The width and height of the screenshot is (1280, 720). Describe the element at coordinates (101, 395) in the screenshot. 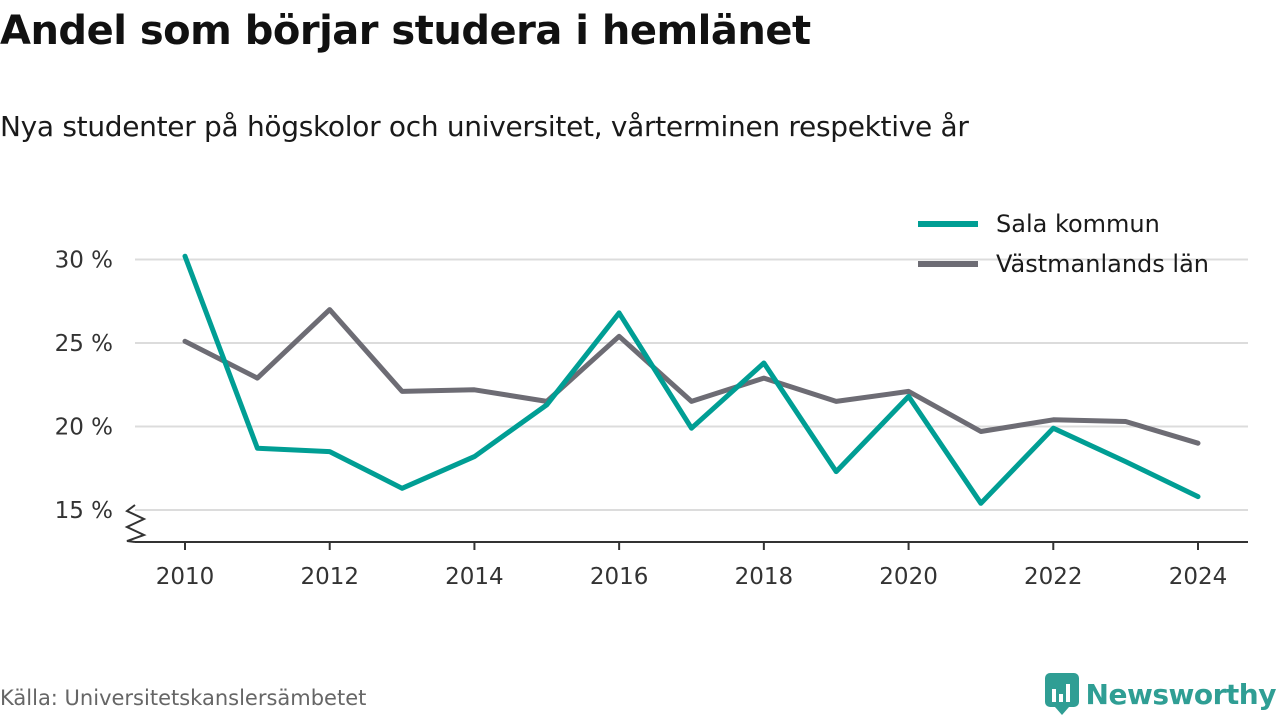

I see `y-axis-ticks: 15 % 20 % 25 % 30 %` at that location.